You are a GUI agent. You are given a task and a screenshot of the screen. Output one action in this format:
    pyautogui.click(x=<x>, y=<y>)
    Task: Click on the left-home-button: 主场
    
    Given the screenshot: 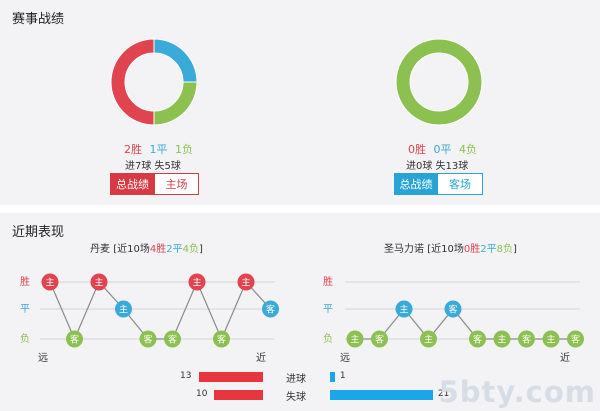 What is the action you would take?
    pyautogui.click(x=177, y=184)
    